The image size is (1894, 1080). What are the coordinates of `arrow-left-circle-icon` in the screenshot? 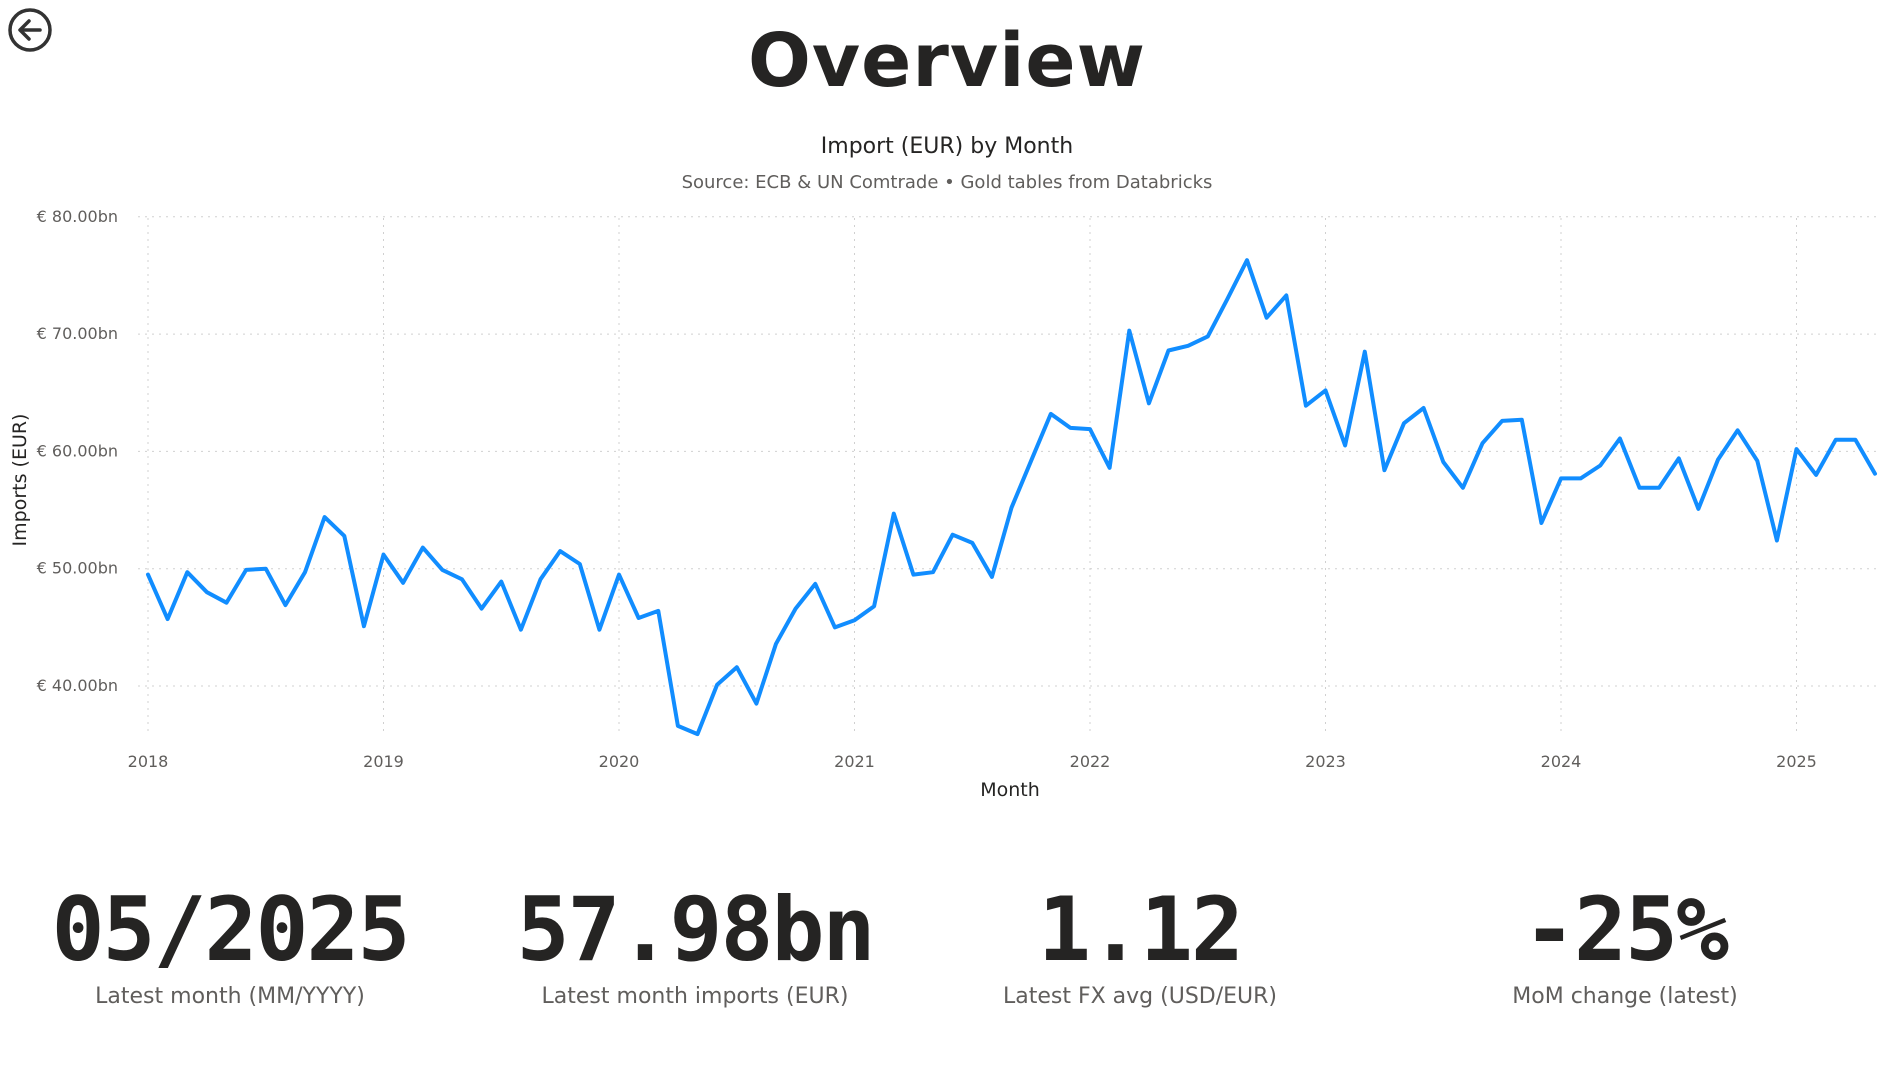 It's located at (30, 30).